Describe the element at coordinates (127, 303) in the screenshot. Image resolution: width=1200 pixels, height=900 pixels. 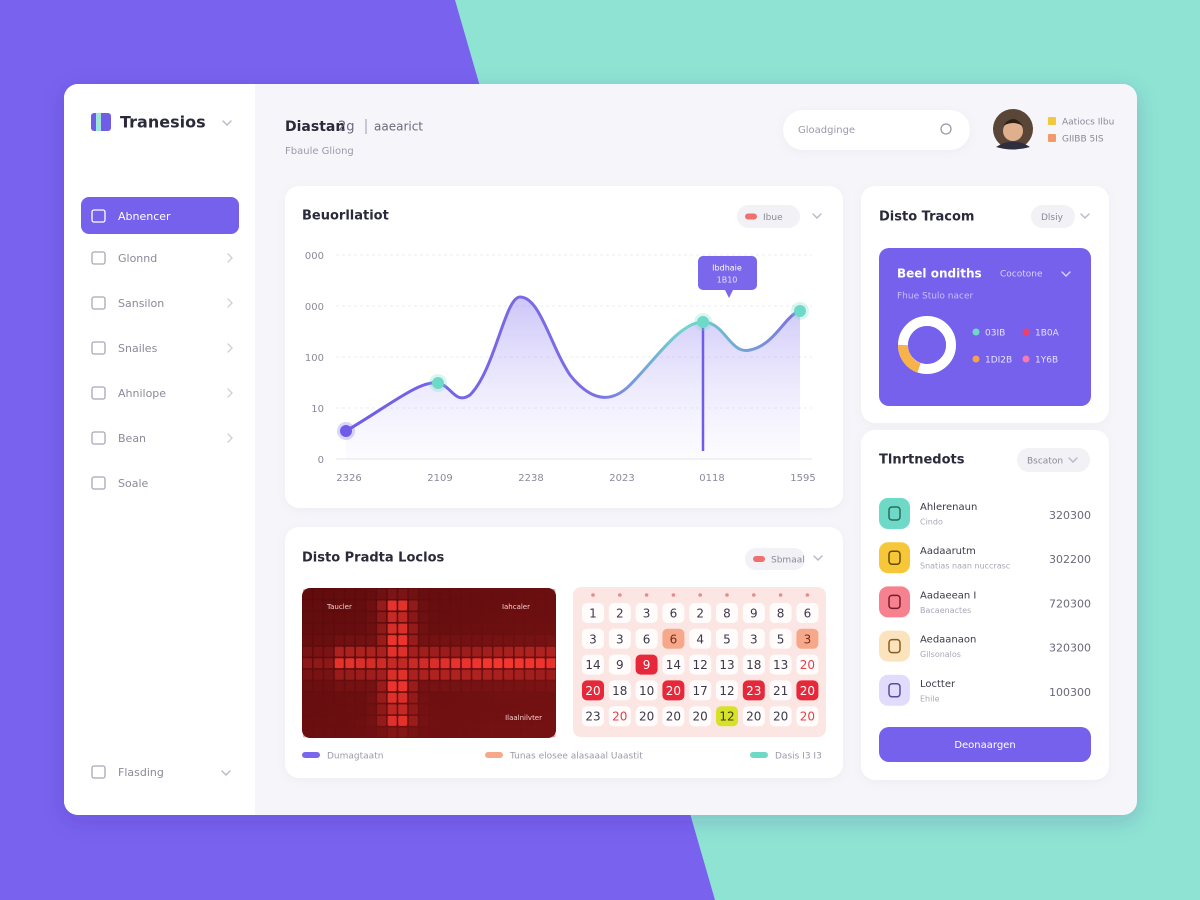
I see `nav-item: Sansilon` at that location.